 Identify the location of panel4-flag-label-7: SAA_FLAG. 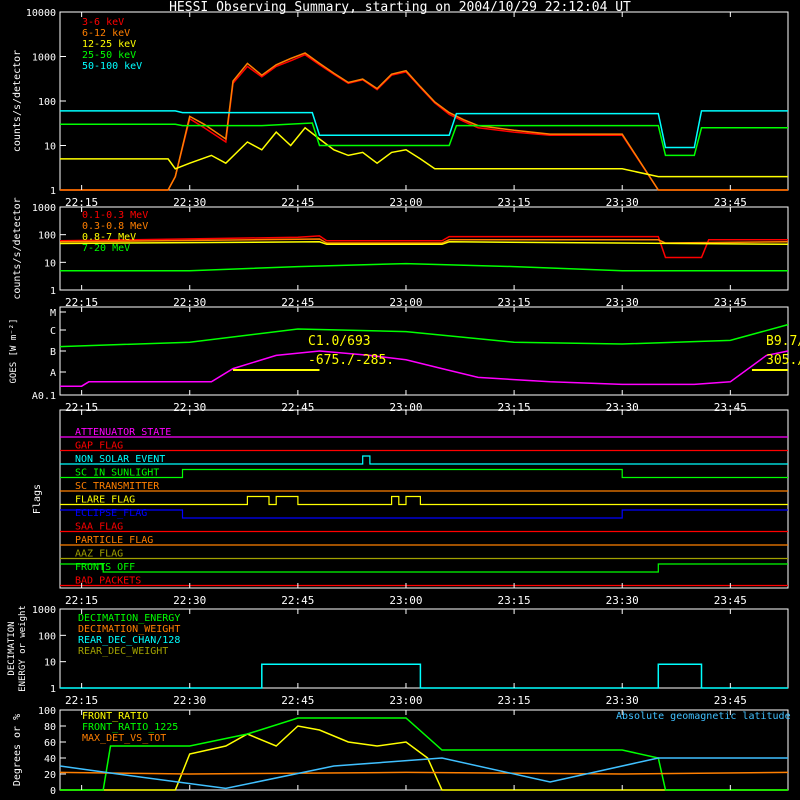
(99, 527).